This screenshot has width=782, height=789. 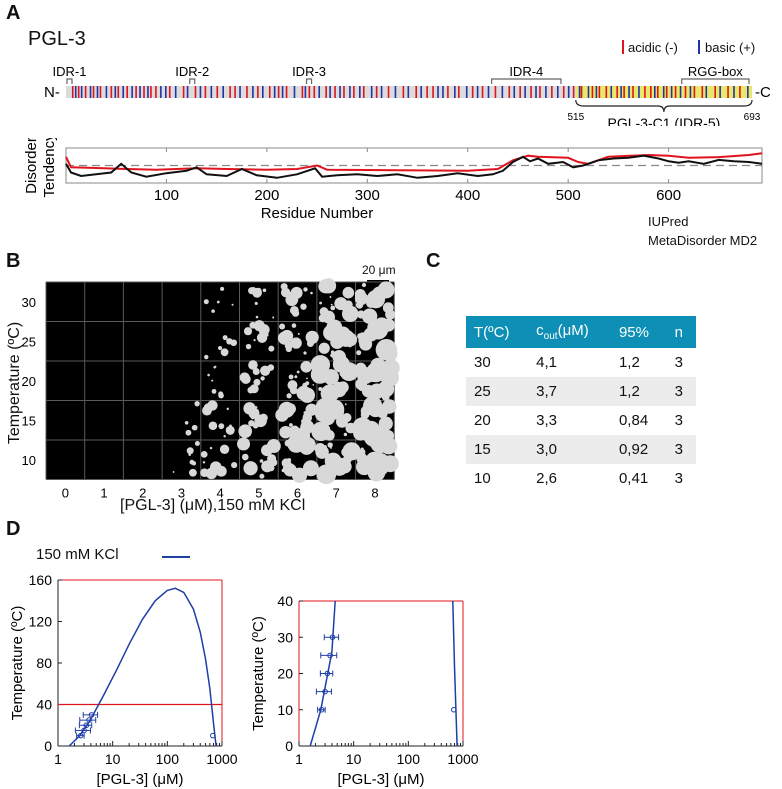 What do you see at coordinates (354, 759) in the screenshot?
I see `x-tick-label: 10` at bounding box center [354, 759].